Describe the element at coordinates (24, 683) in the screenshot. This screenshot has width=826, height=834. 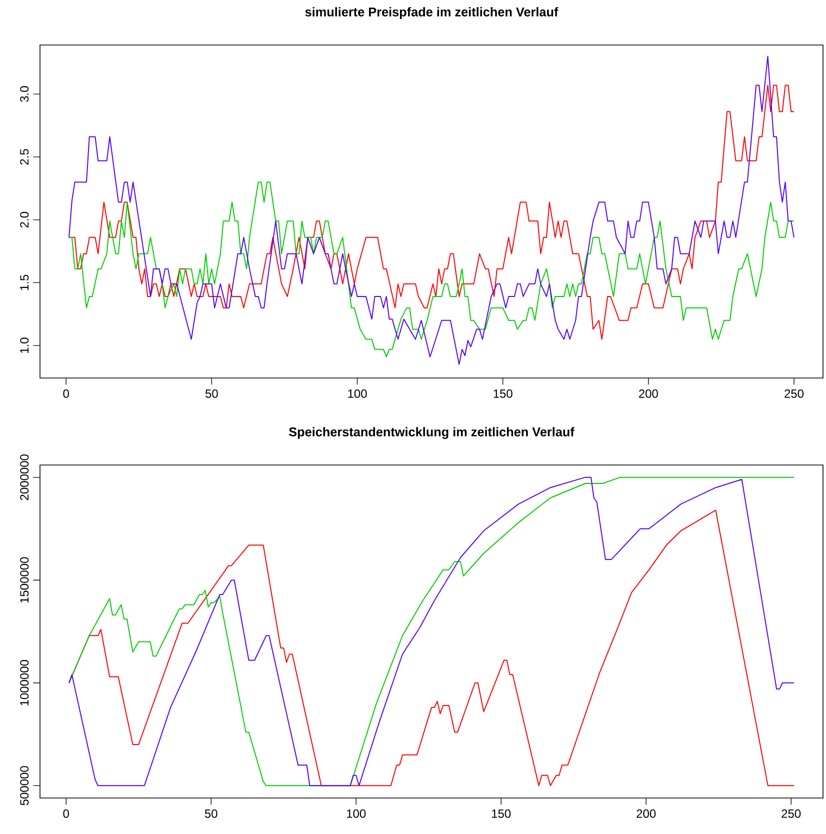
I see `y-tick-label: 1000000` at that location.